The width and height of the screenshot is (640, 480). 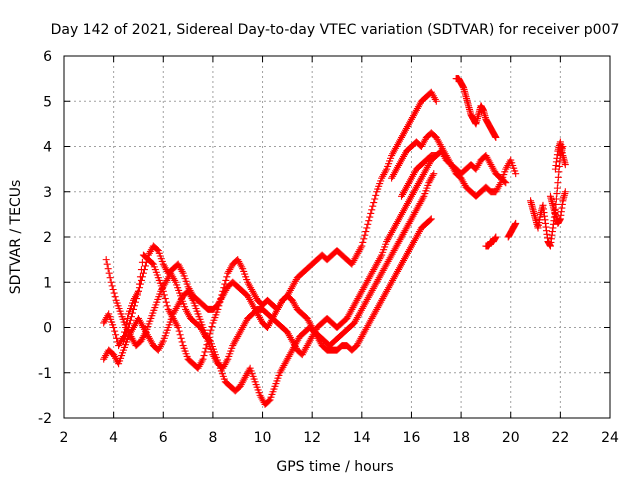 What do you see at coordinates (412, 438) in the screenshot?
I see `x-tick-label: 16` at bounding box center [412, 438].